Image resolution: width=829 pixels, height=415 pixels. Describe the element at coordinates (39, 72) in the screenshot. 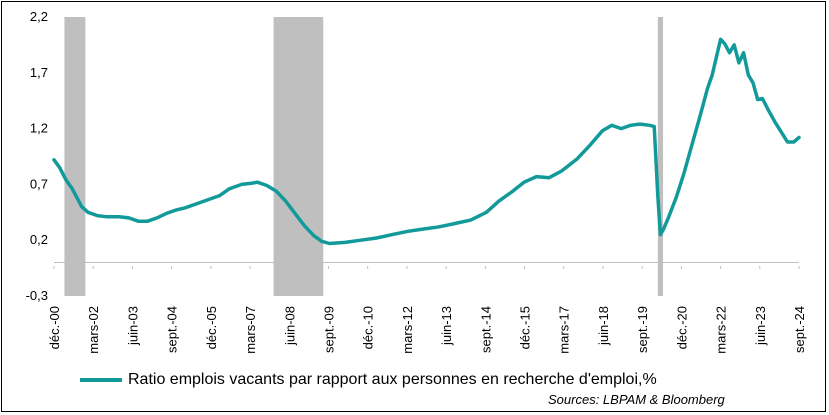

I see `y-tick-label: 1,7` at that location.